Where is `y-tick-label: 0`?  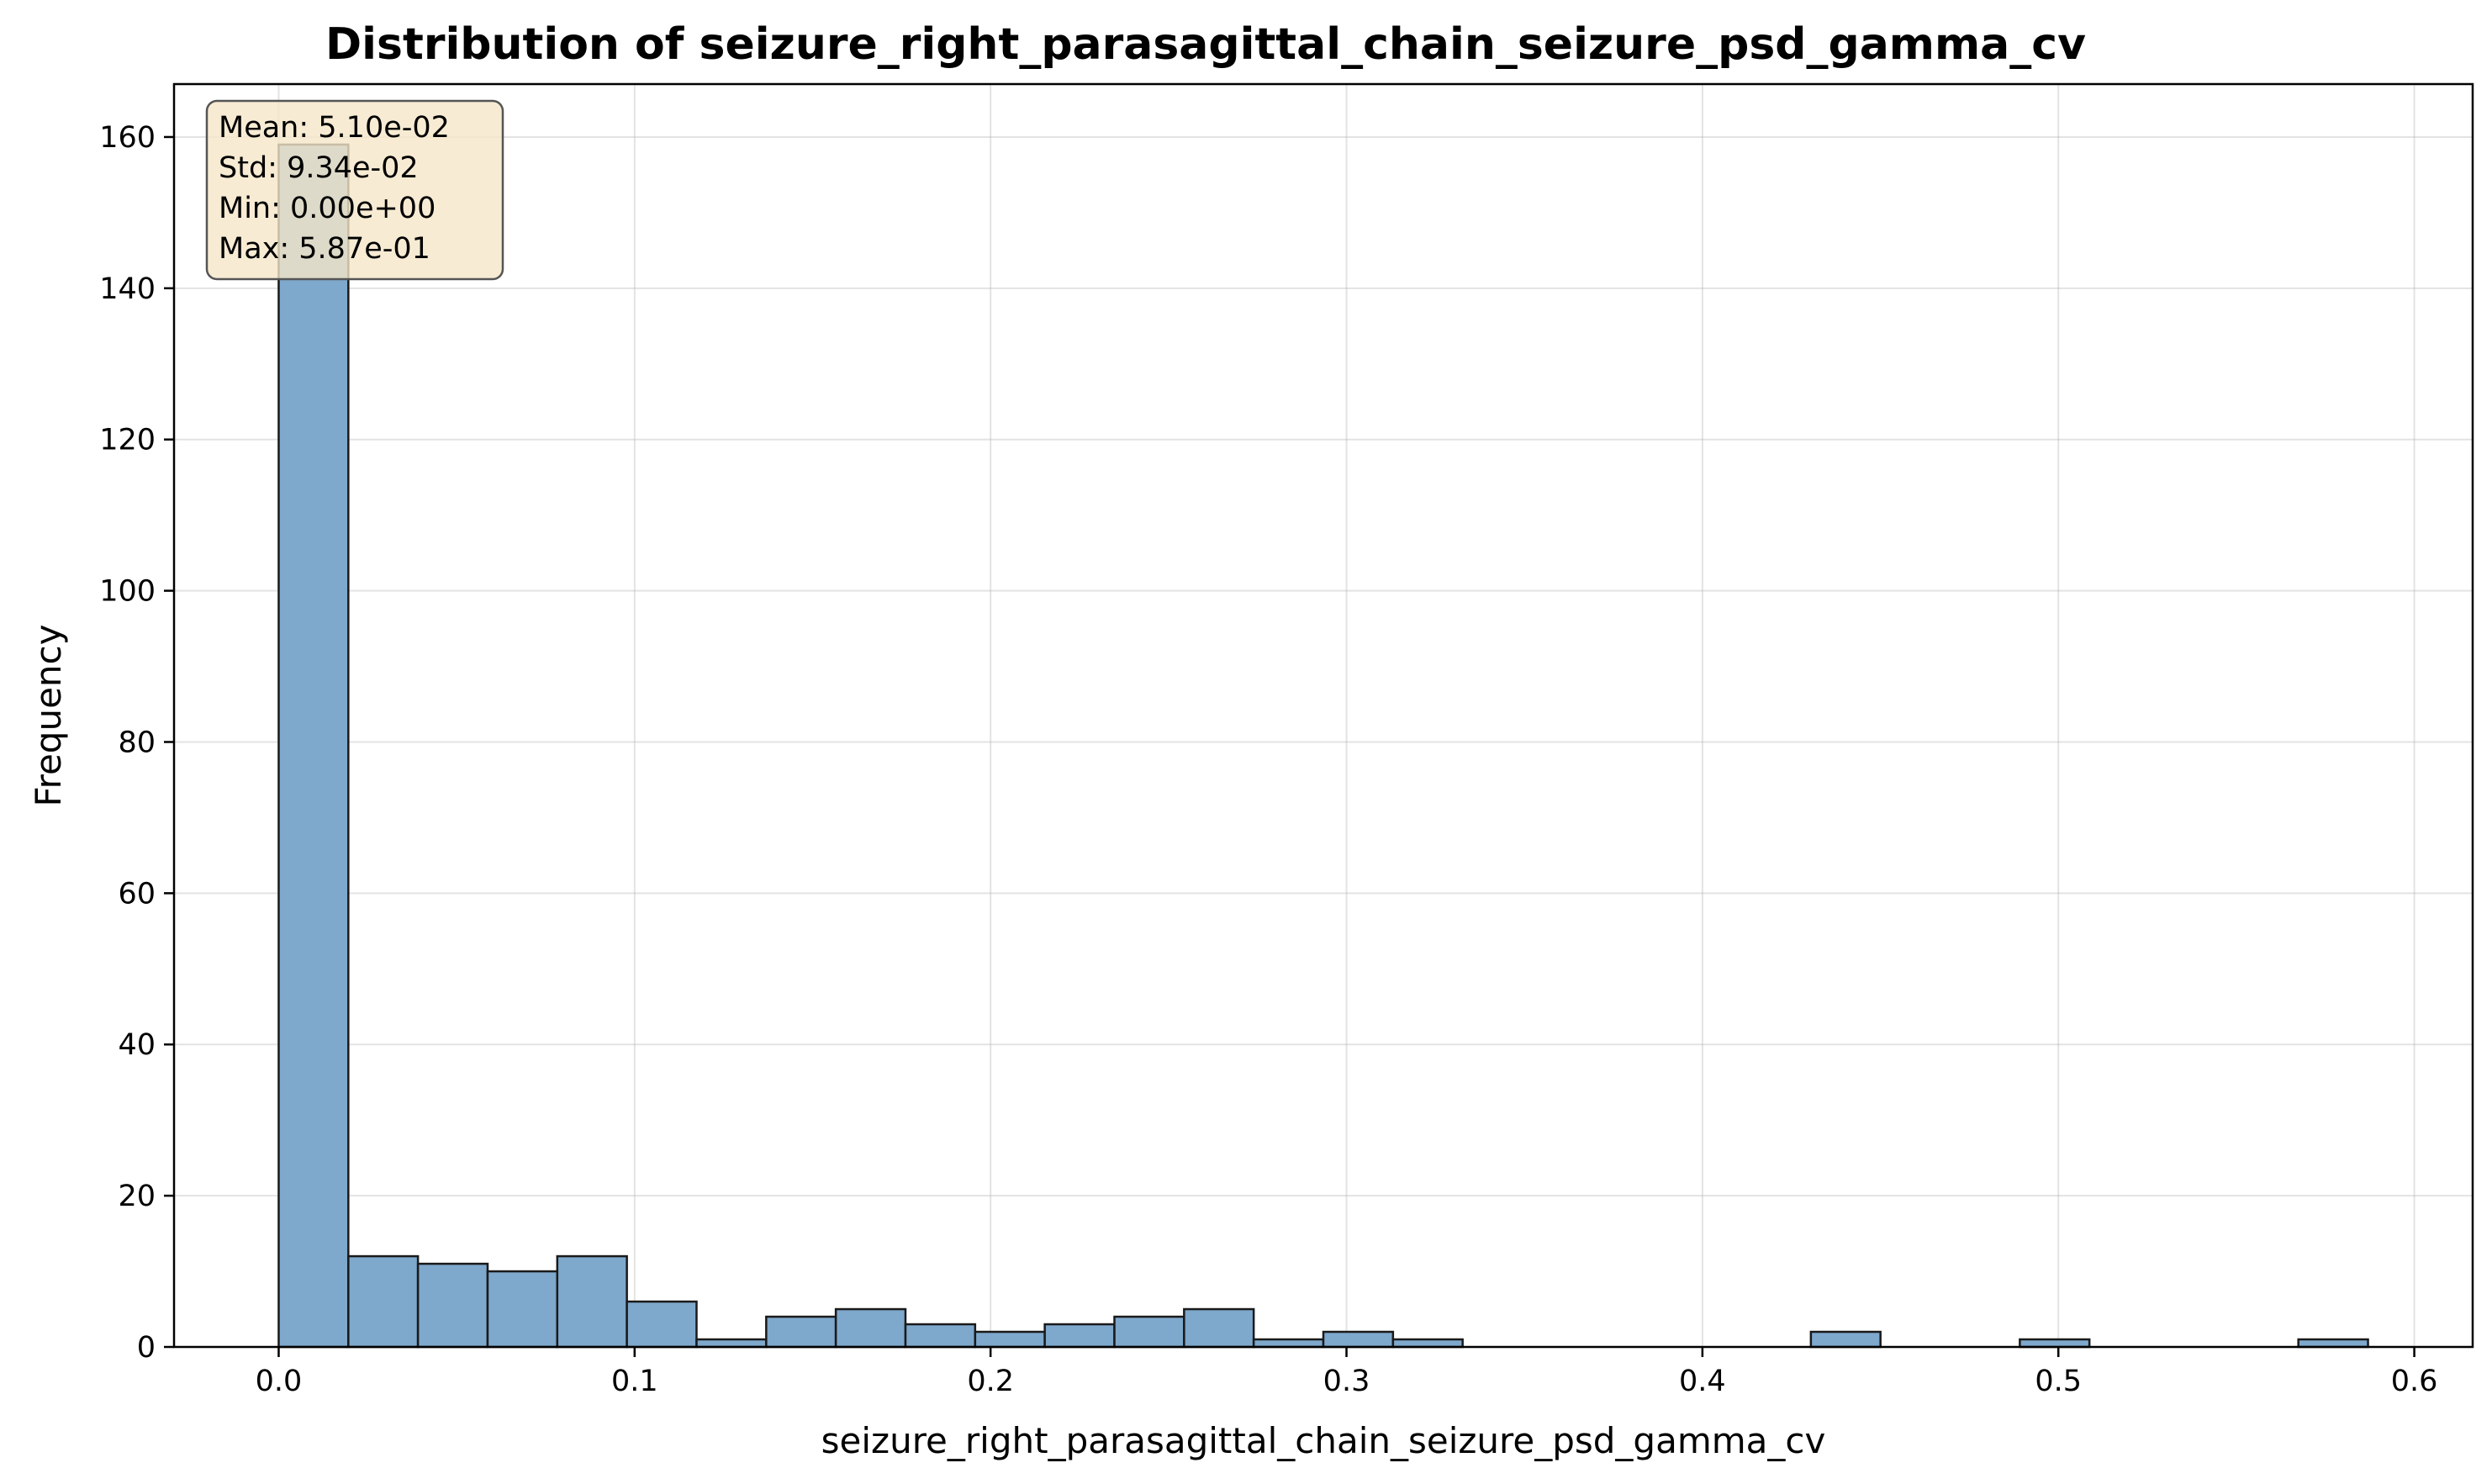
y-tick-label: 0 is located at coordinates (146, 1348).